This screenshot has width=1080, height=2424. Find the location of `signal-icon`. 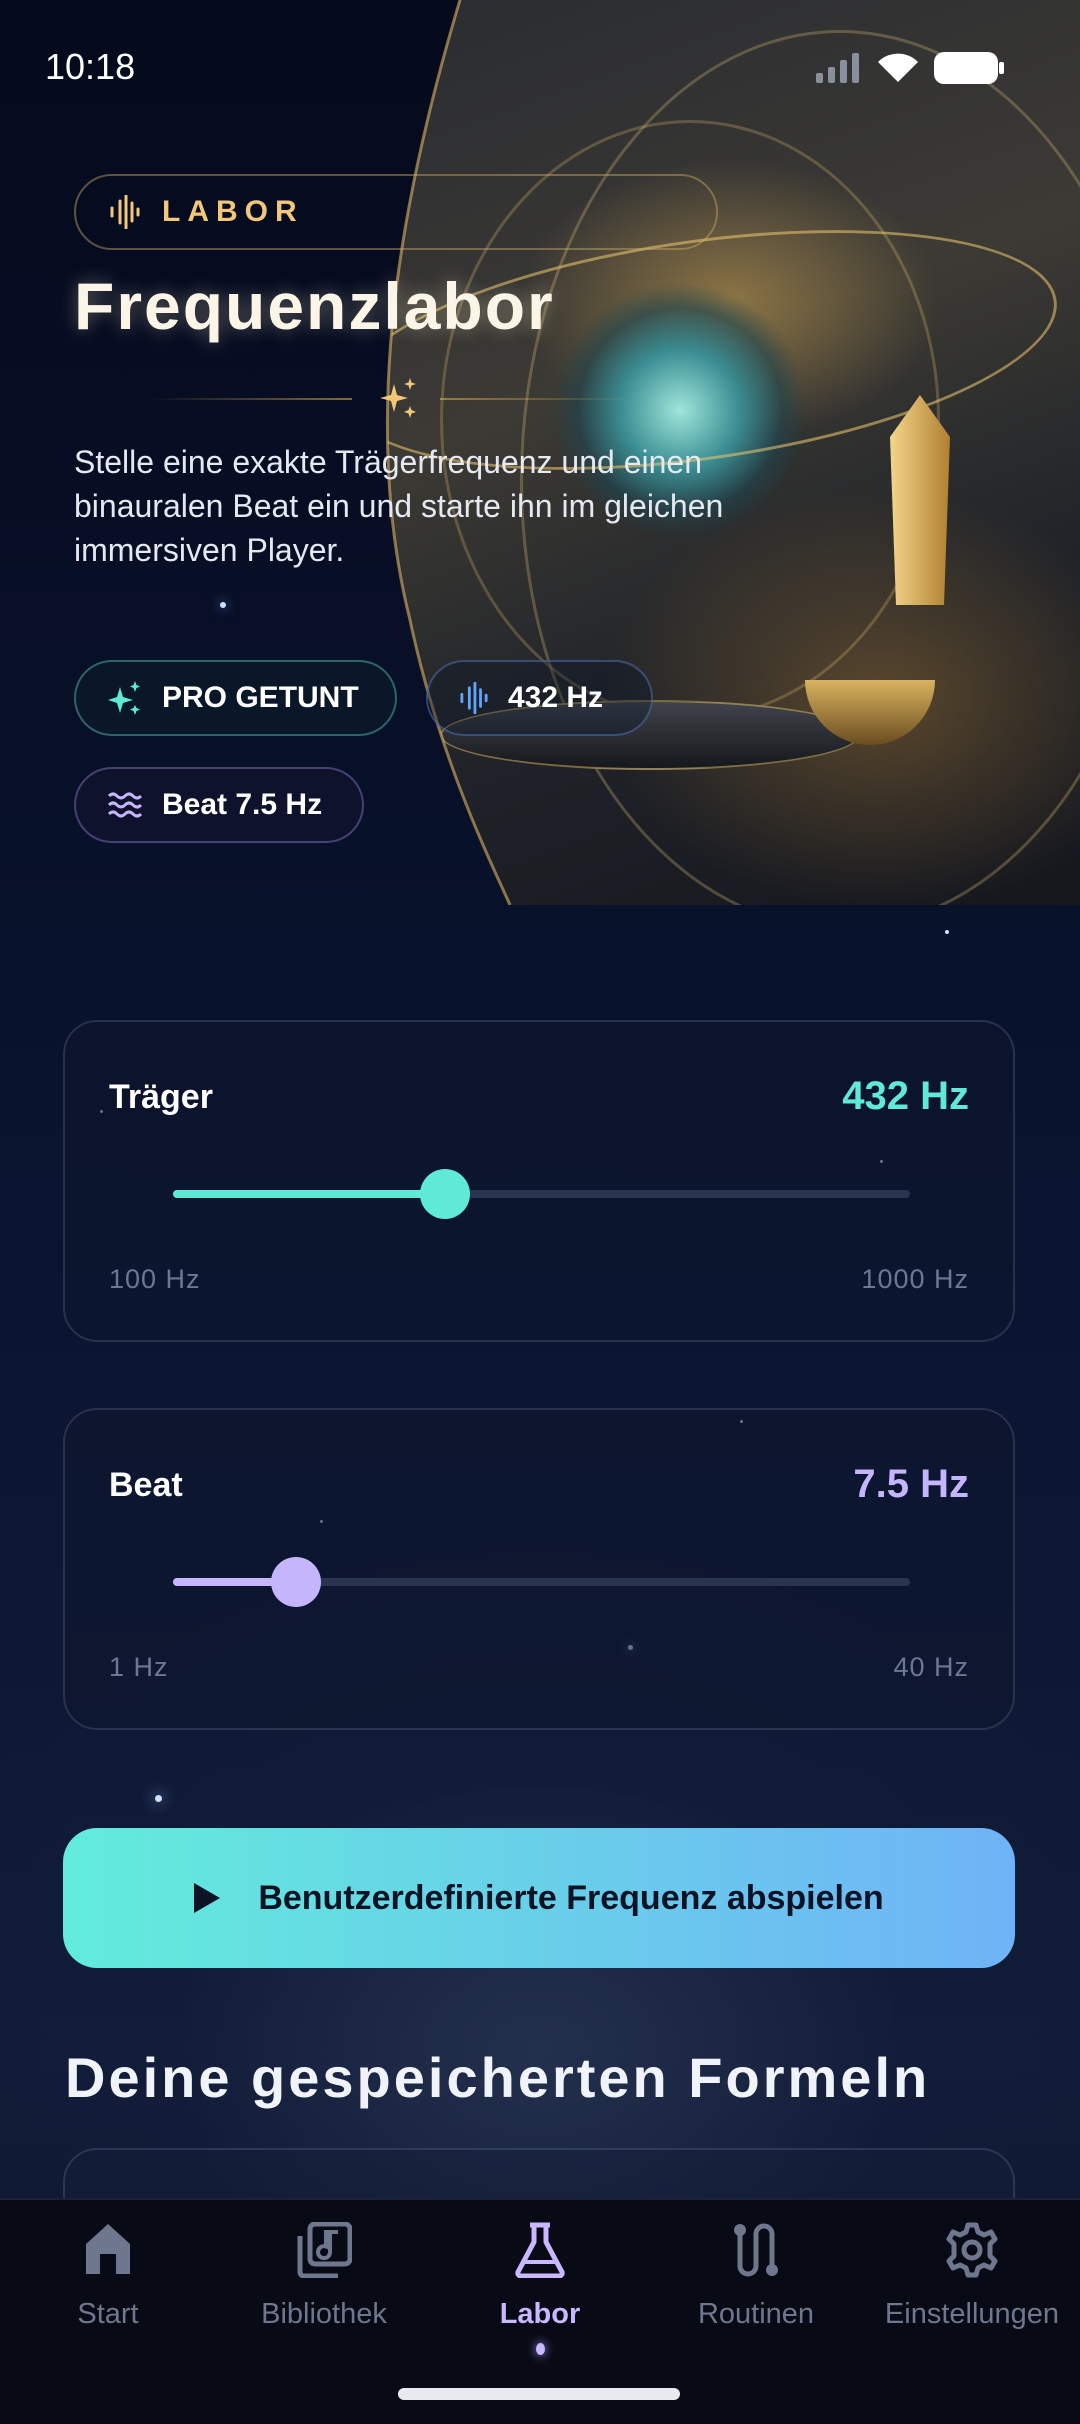

signal-icon is located at coordinates (837, 68).